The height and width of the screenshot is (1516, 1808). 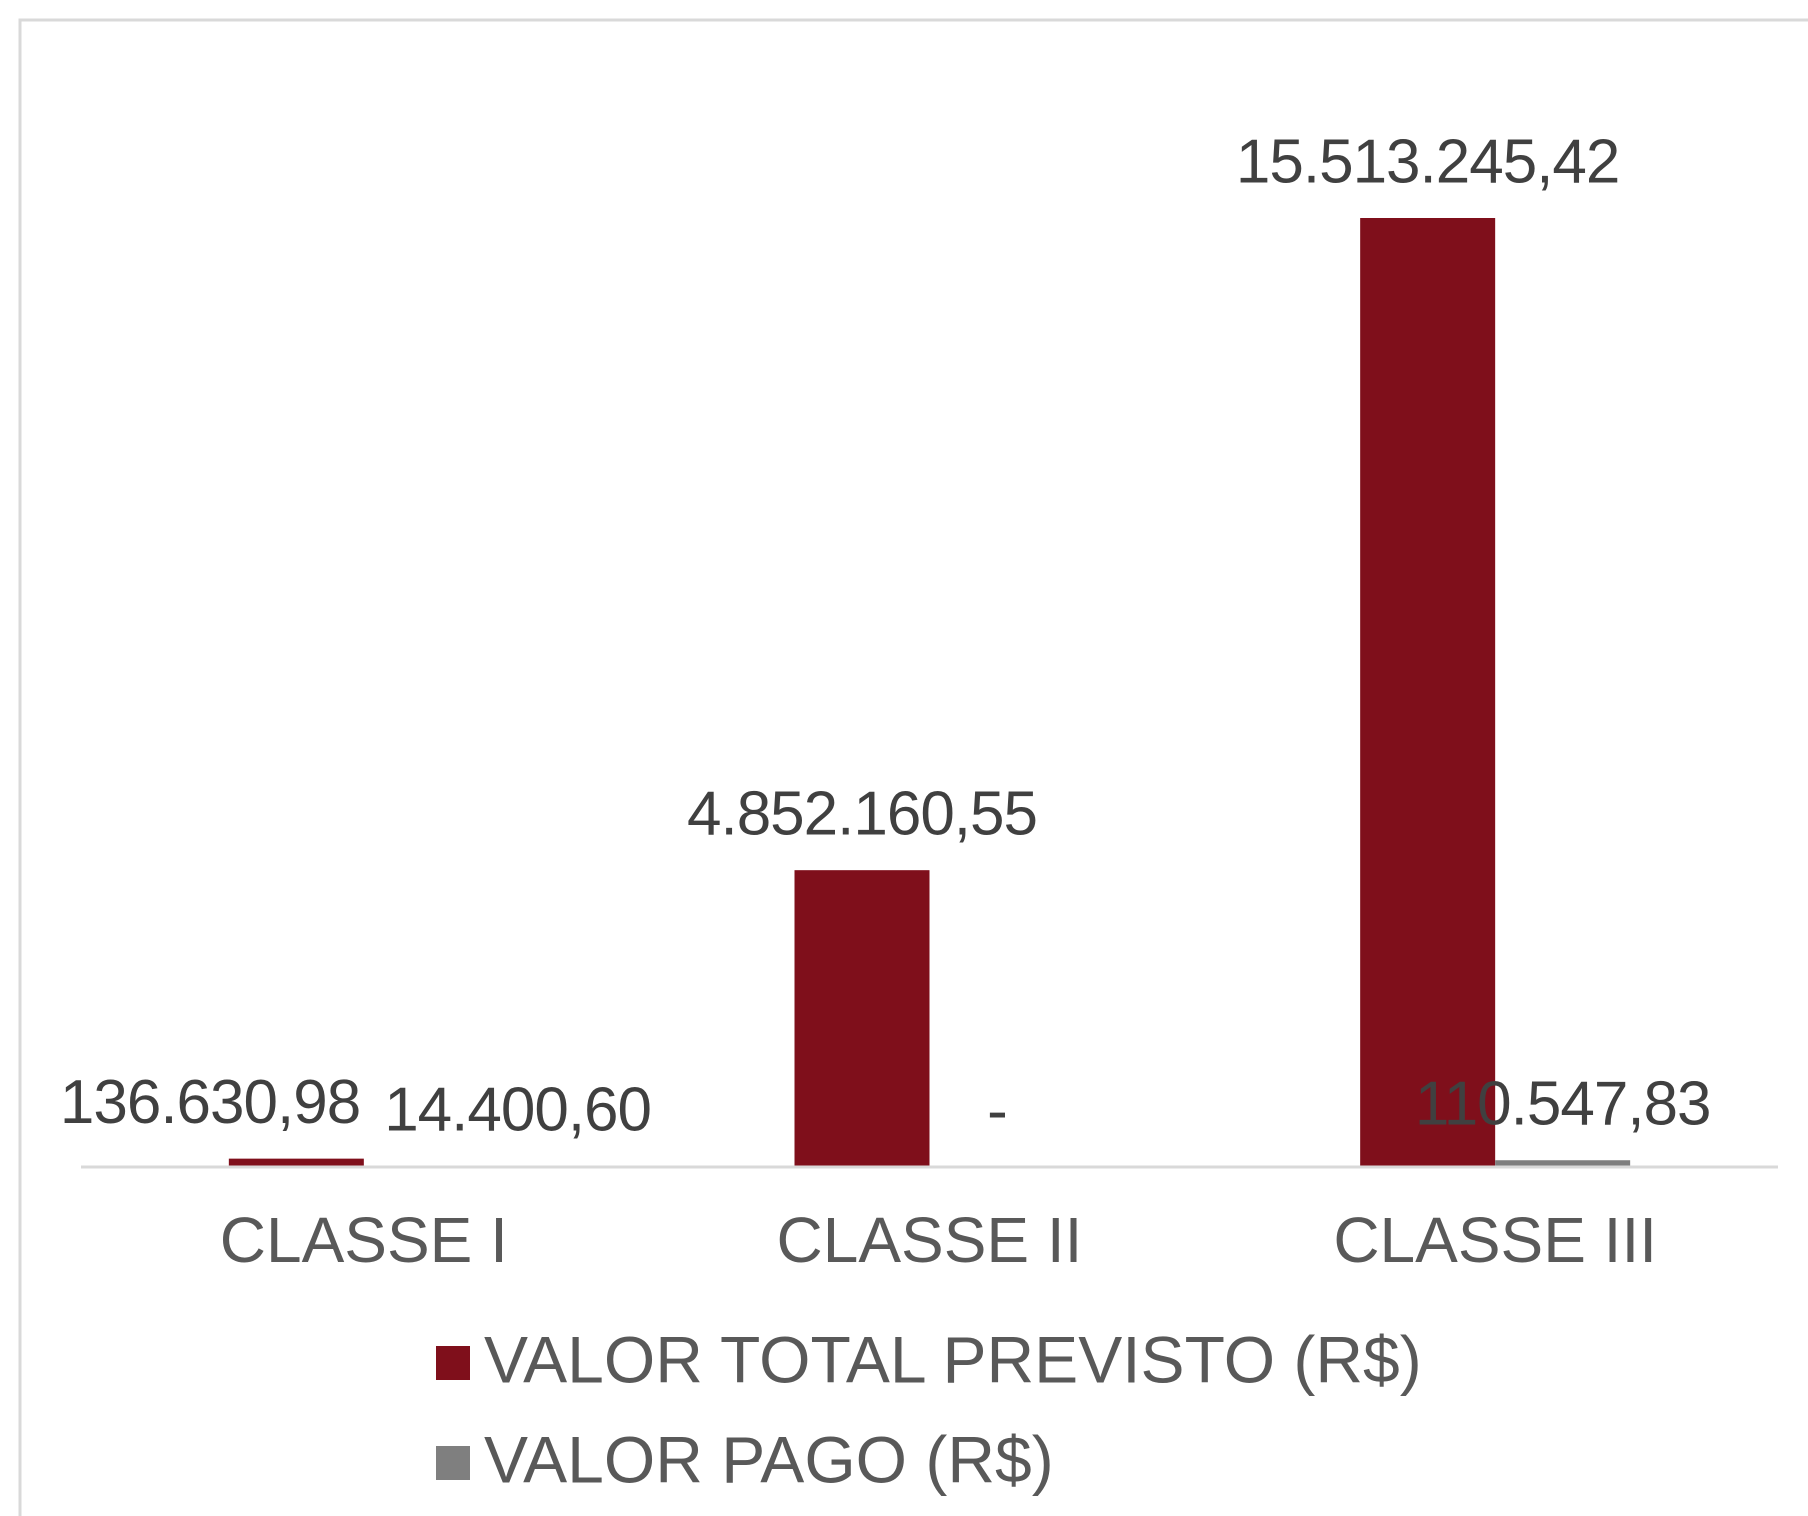 What do you see at coordinates (1563, 1104) in the screenshot?
I see `value-label: 110.547,83` at bounding box center [1563, 1104].